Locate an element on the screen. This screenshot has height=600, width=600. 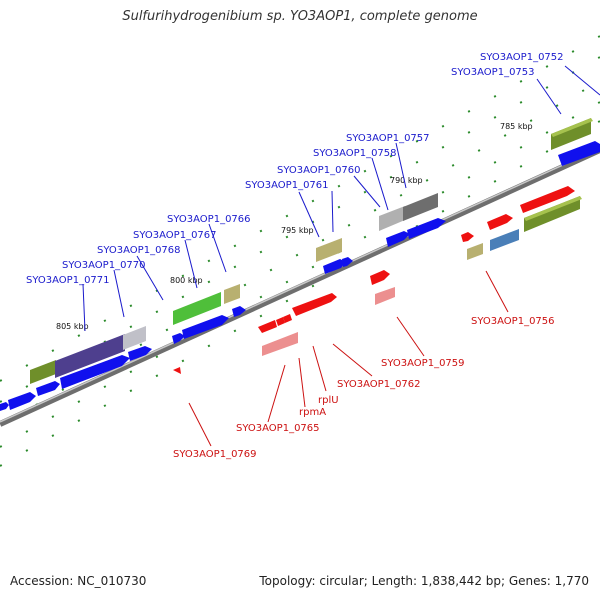
reverse-feature-blocks is located at coordinates (422, 276).